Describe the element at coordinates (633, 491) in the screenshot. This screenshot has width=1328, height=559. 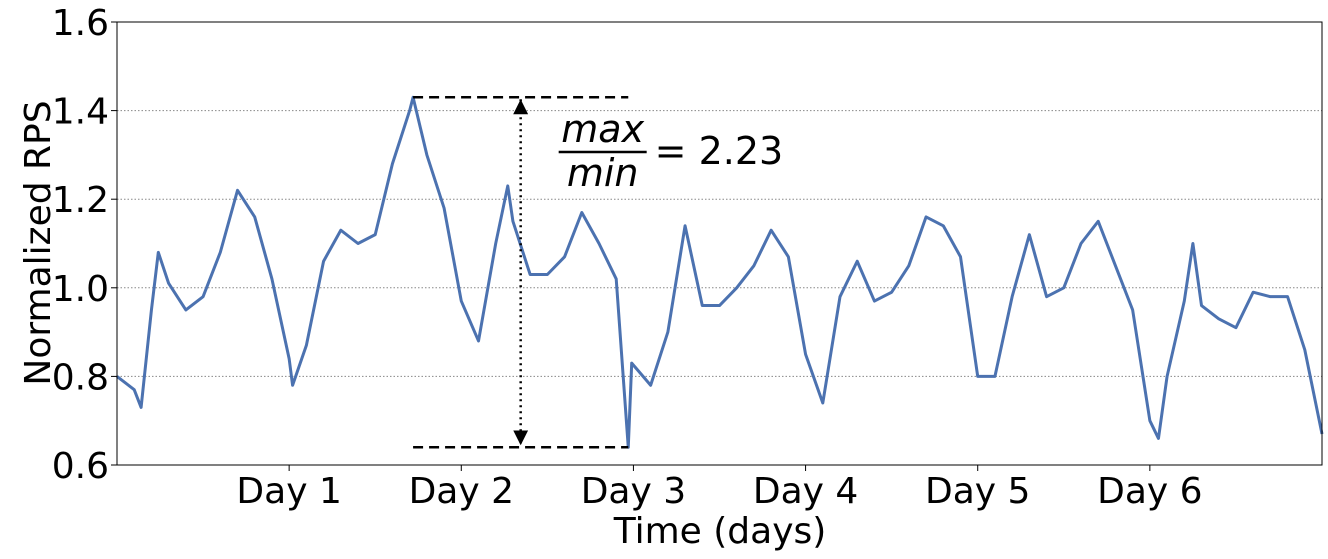
I see `x-tick-label: Day 3` at that location.